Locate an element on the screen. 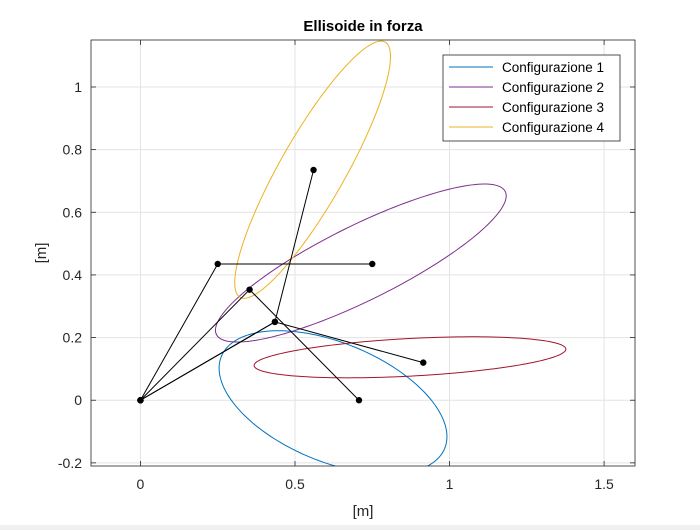 This screenshot has width=700, height=530. x-tick-label: 1.5 is located at coordinates (604, 484).